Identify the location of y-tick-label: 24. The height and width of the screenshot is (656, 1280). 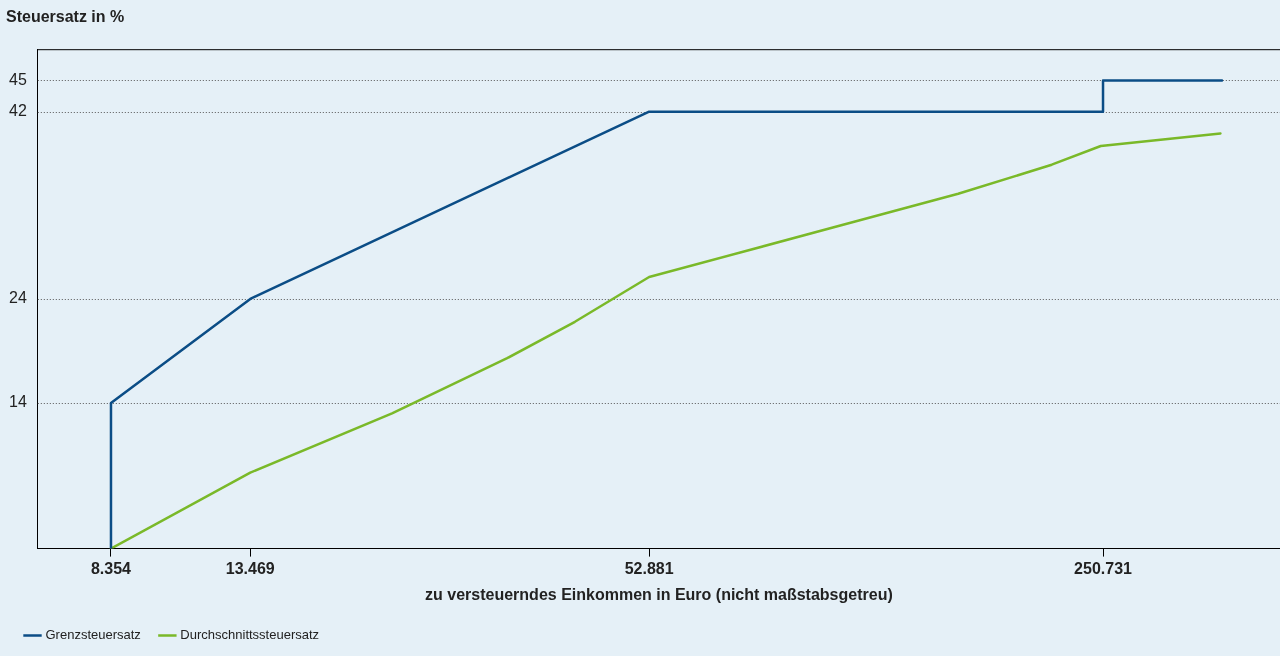
(18, 298).